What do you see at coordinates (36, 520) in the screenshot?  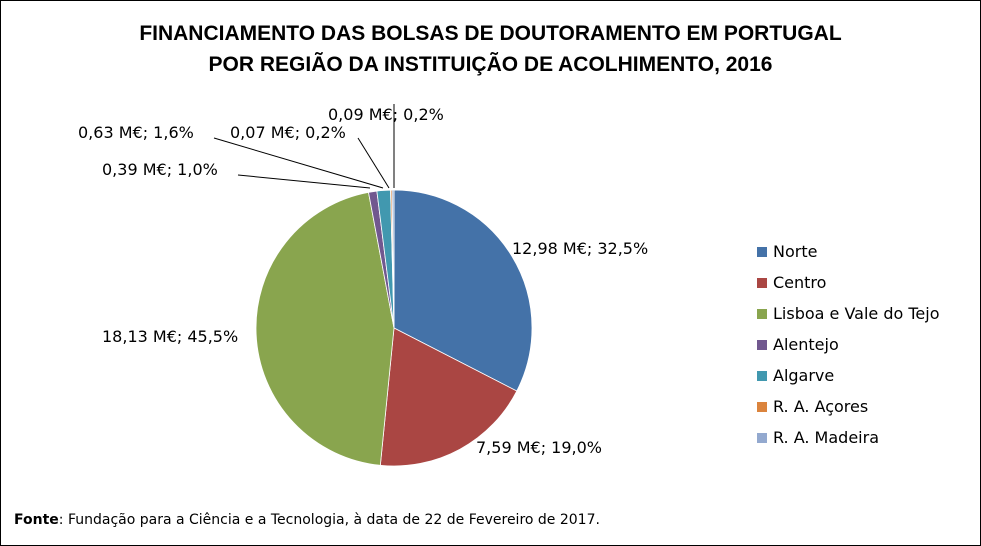 I see `source-label: Fonte` at bounding box center [36, 520].